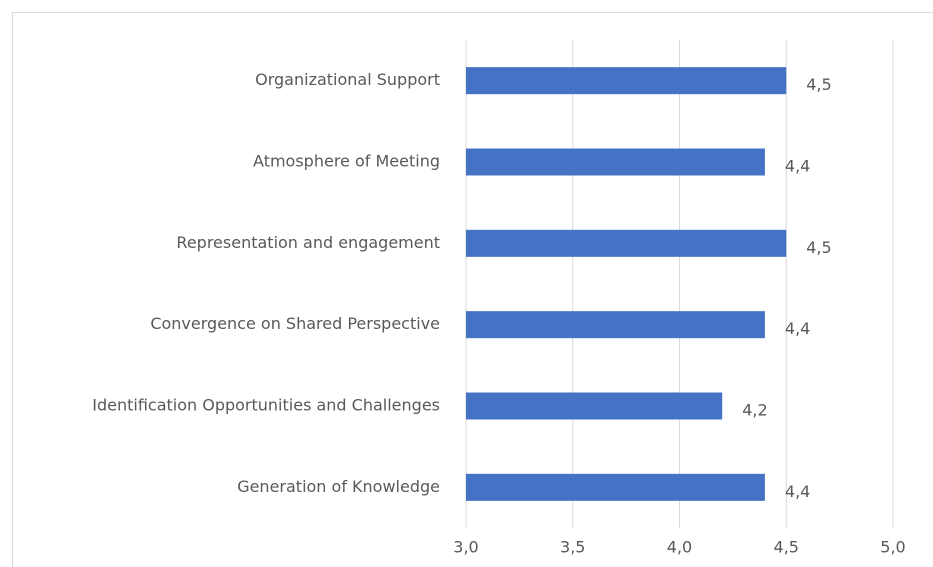 This screenshot has height=567, width=933. Describe the element at coordinates (295, 323) in the screenshot. I see `y-tick-label: Convergence on Shared Perspective` at that location.